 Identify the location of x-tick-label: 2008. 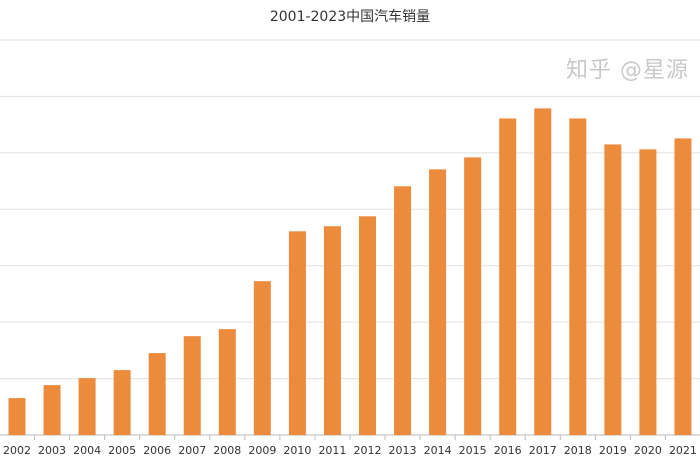
(227, 450).